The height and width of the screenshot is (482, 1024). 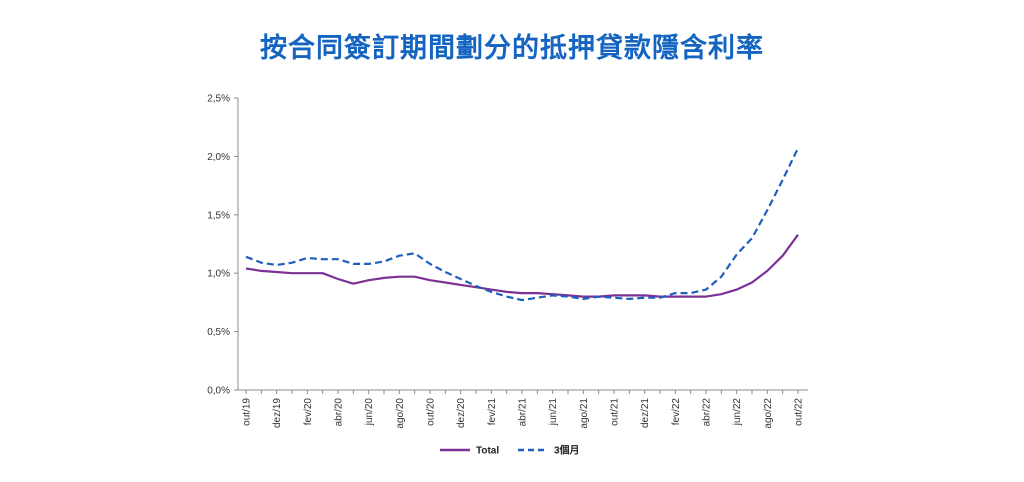 What do you see at coordinates (492, 412) in the screenshot?
I see `x-tick-label: fev/21` at bounding box center [492, 412].